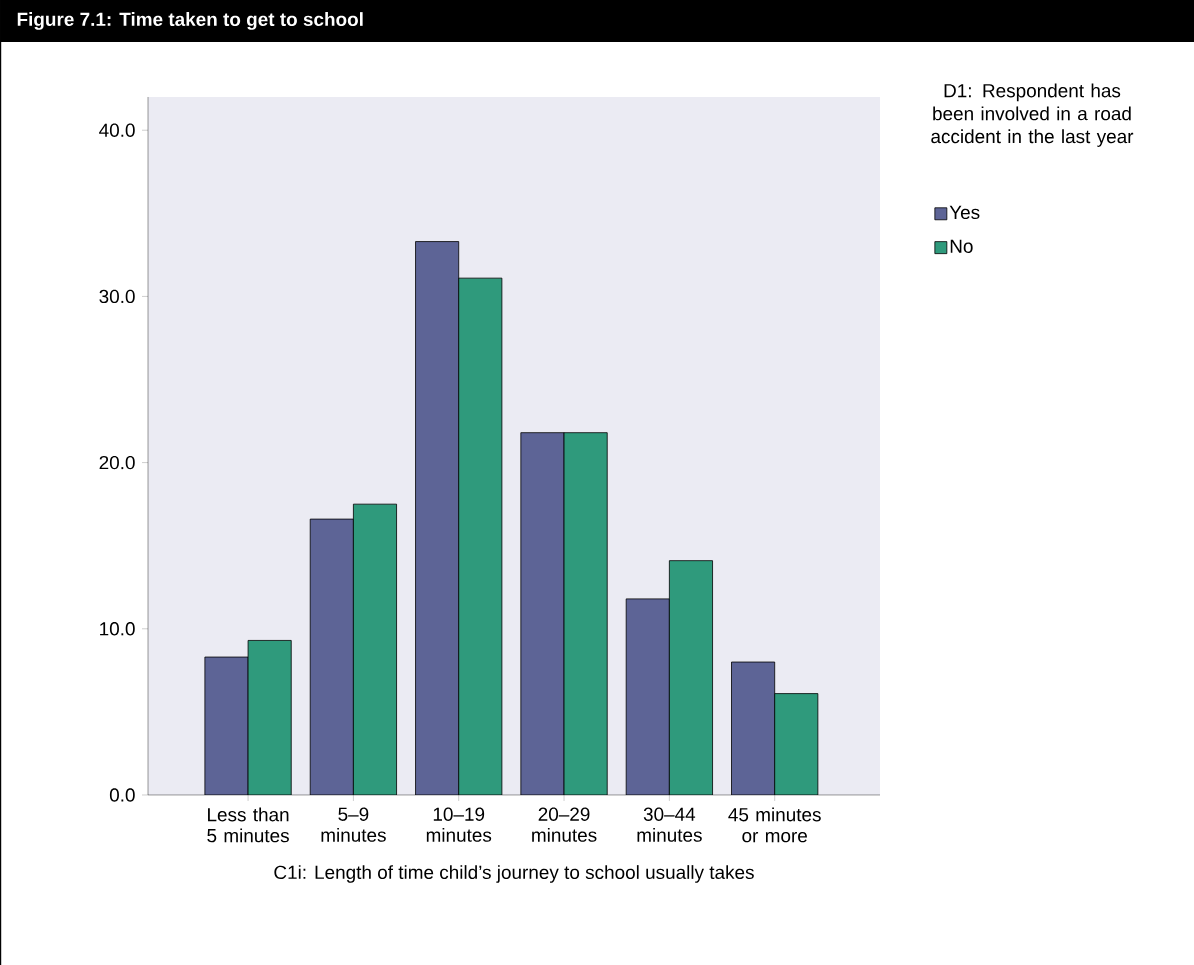 The width and height of the screenshot is (1194, 965). What do you see at coordinates (117, 296) in the screenshot?
I see `y-tick-label: 30.0` at bounding box center [117, 296].